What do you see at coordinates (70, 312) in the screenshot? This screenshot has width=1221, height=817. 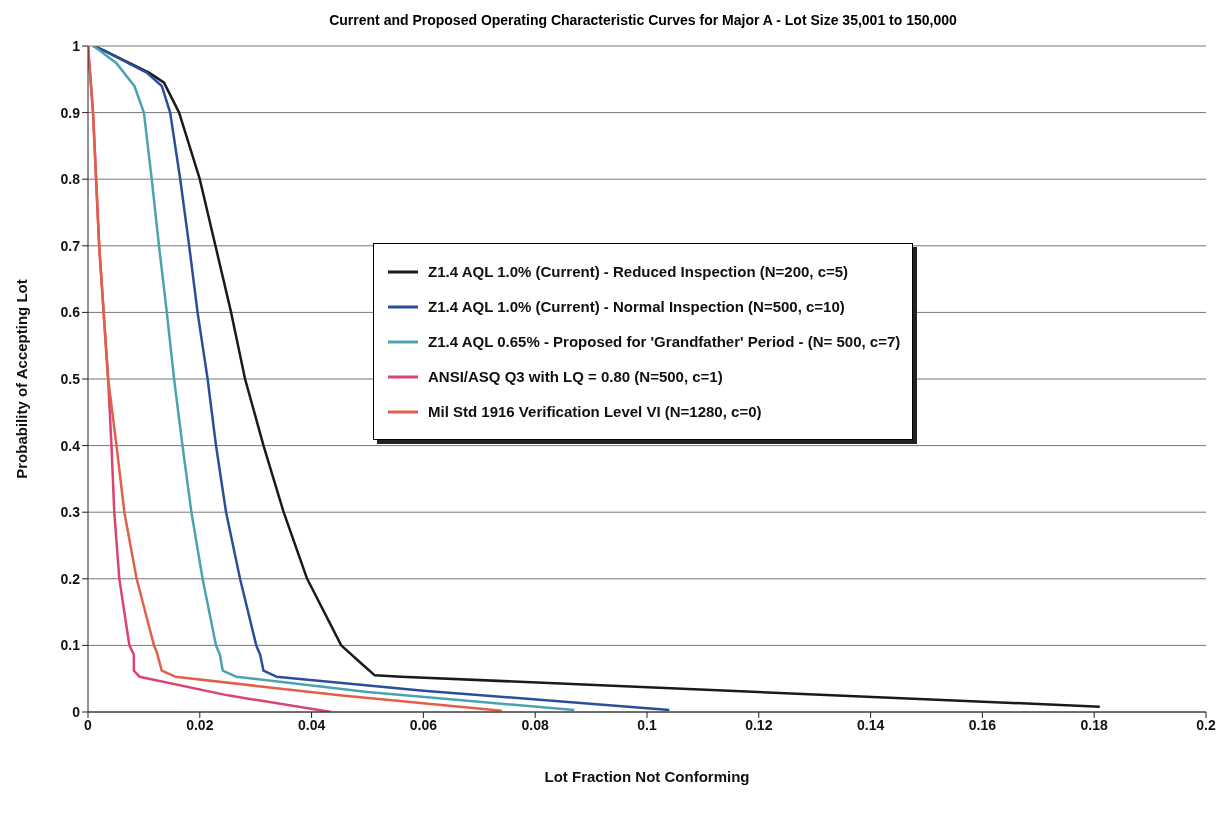 I see `y-tick-label: 0.6` at bounding box center [70, 312].